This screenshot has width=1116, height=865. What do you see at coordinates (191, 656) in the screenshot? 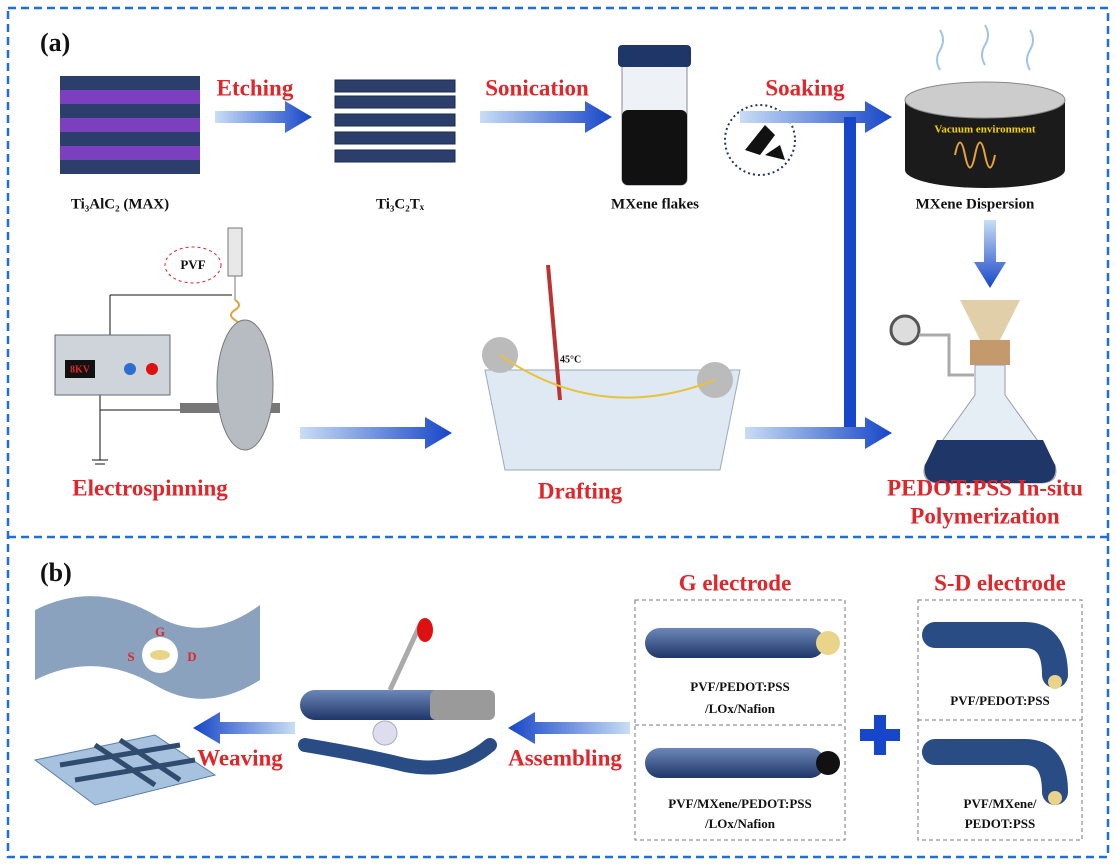
I see `terminal-label: D` at bounding box center [191, 656].